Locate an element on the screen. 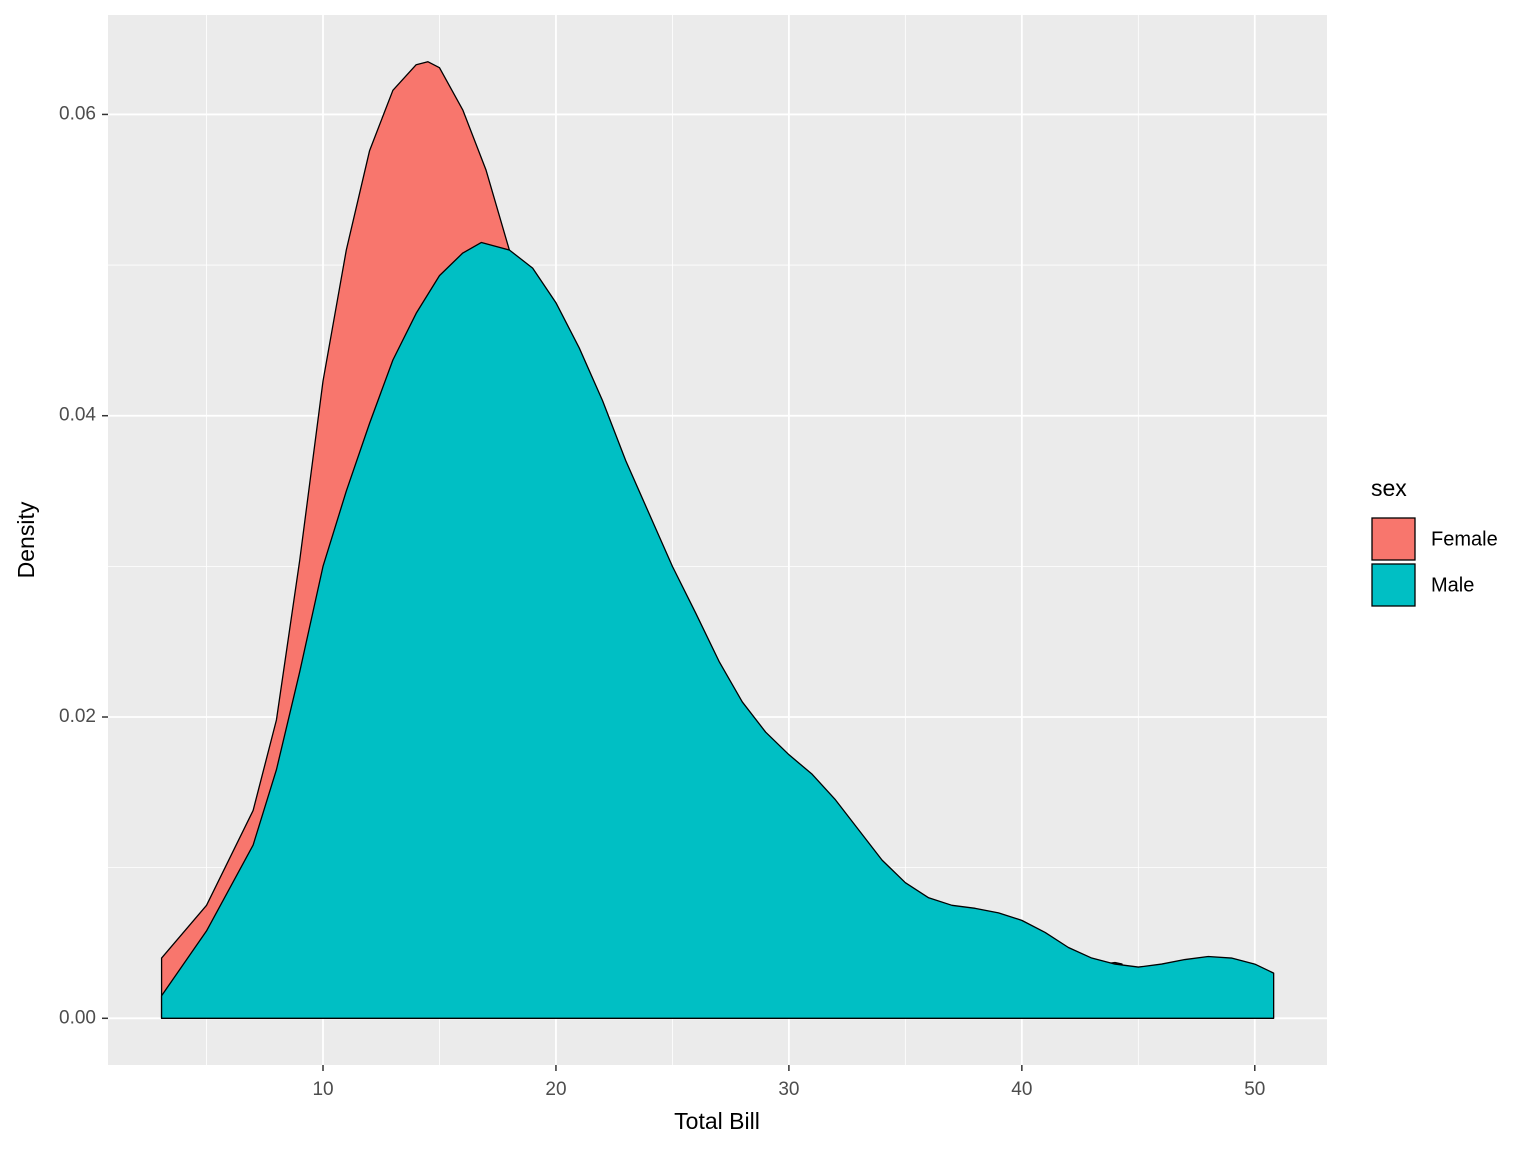  y-tick-label: 0.04 is located at coordinates (77, 415).